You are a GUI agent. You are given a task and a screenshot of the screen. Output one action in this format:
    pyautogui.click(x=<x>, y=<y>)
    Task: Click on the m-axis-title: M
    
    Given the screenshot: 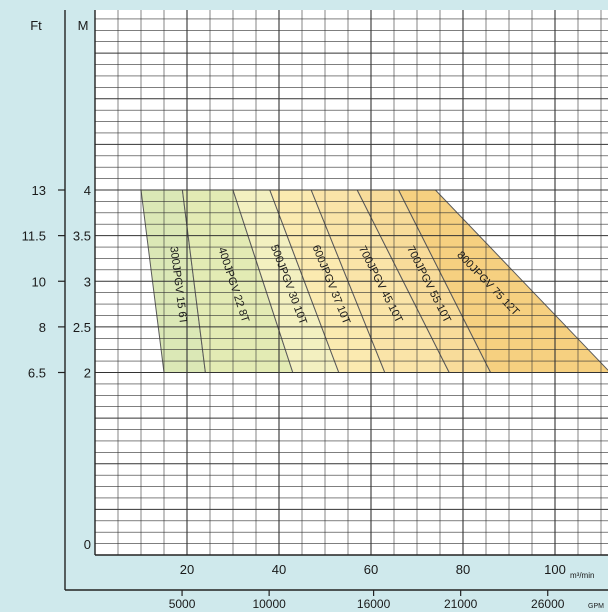 What is the action you would take?
    pyautogui.click(x=83, y=25)
    